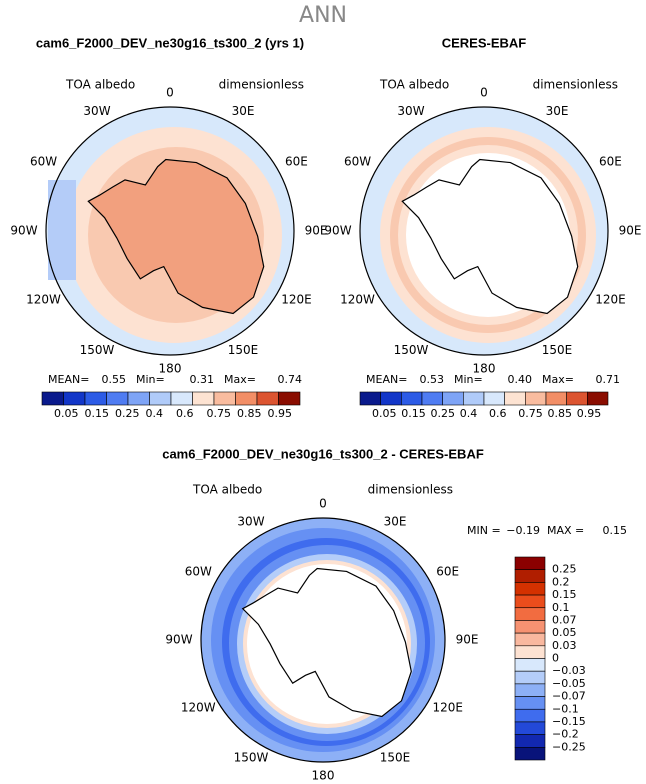 The width and height of the screenshot is (646, 784). Describe the element at coordinates (569, 721) in the screenshot. I see `colorbar-label: −0.15` at that location.